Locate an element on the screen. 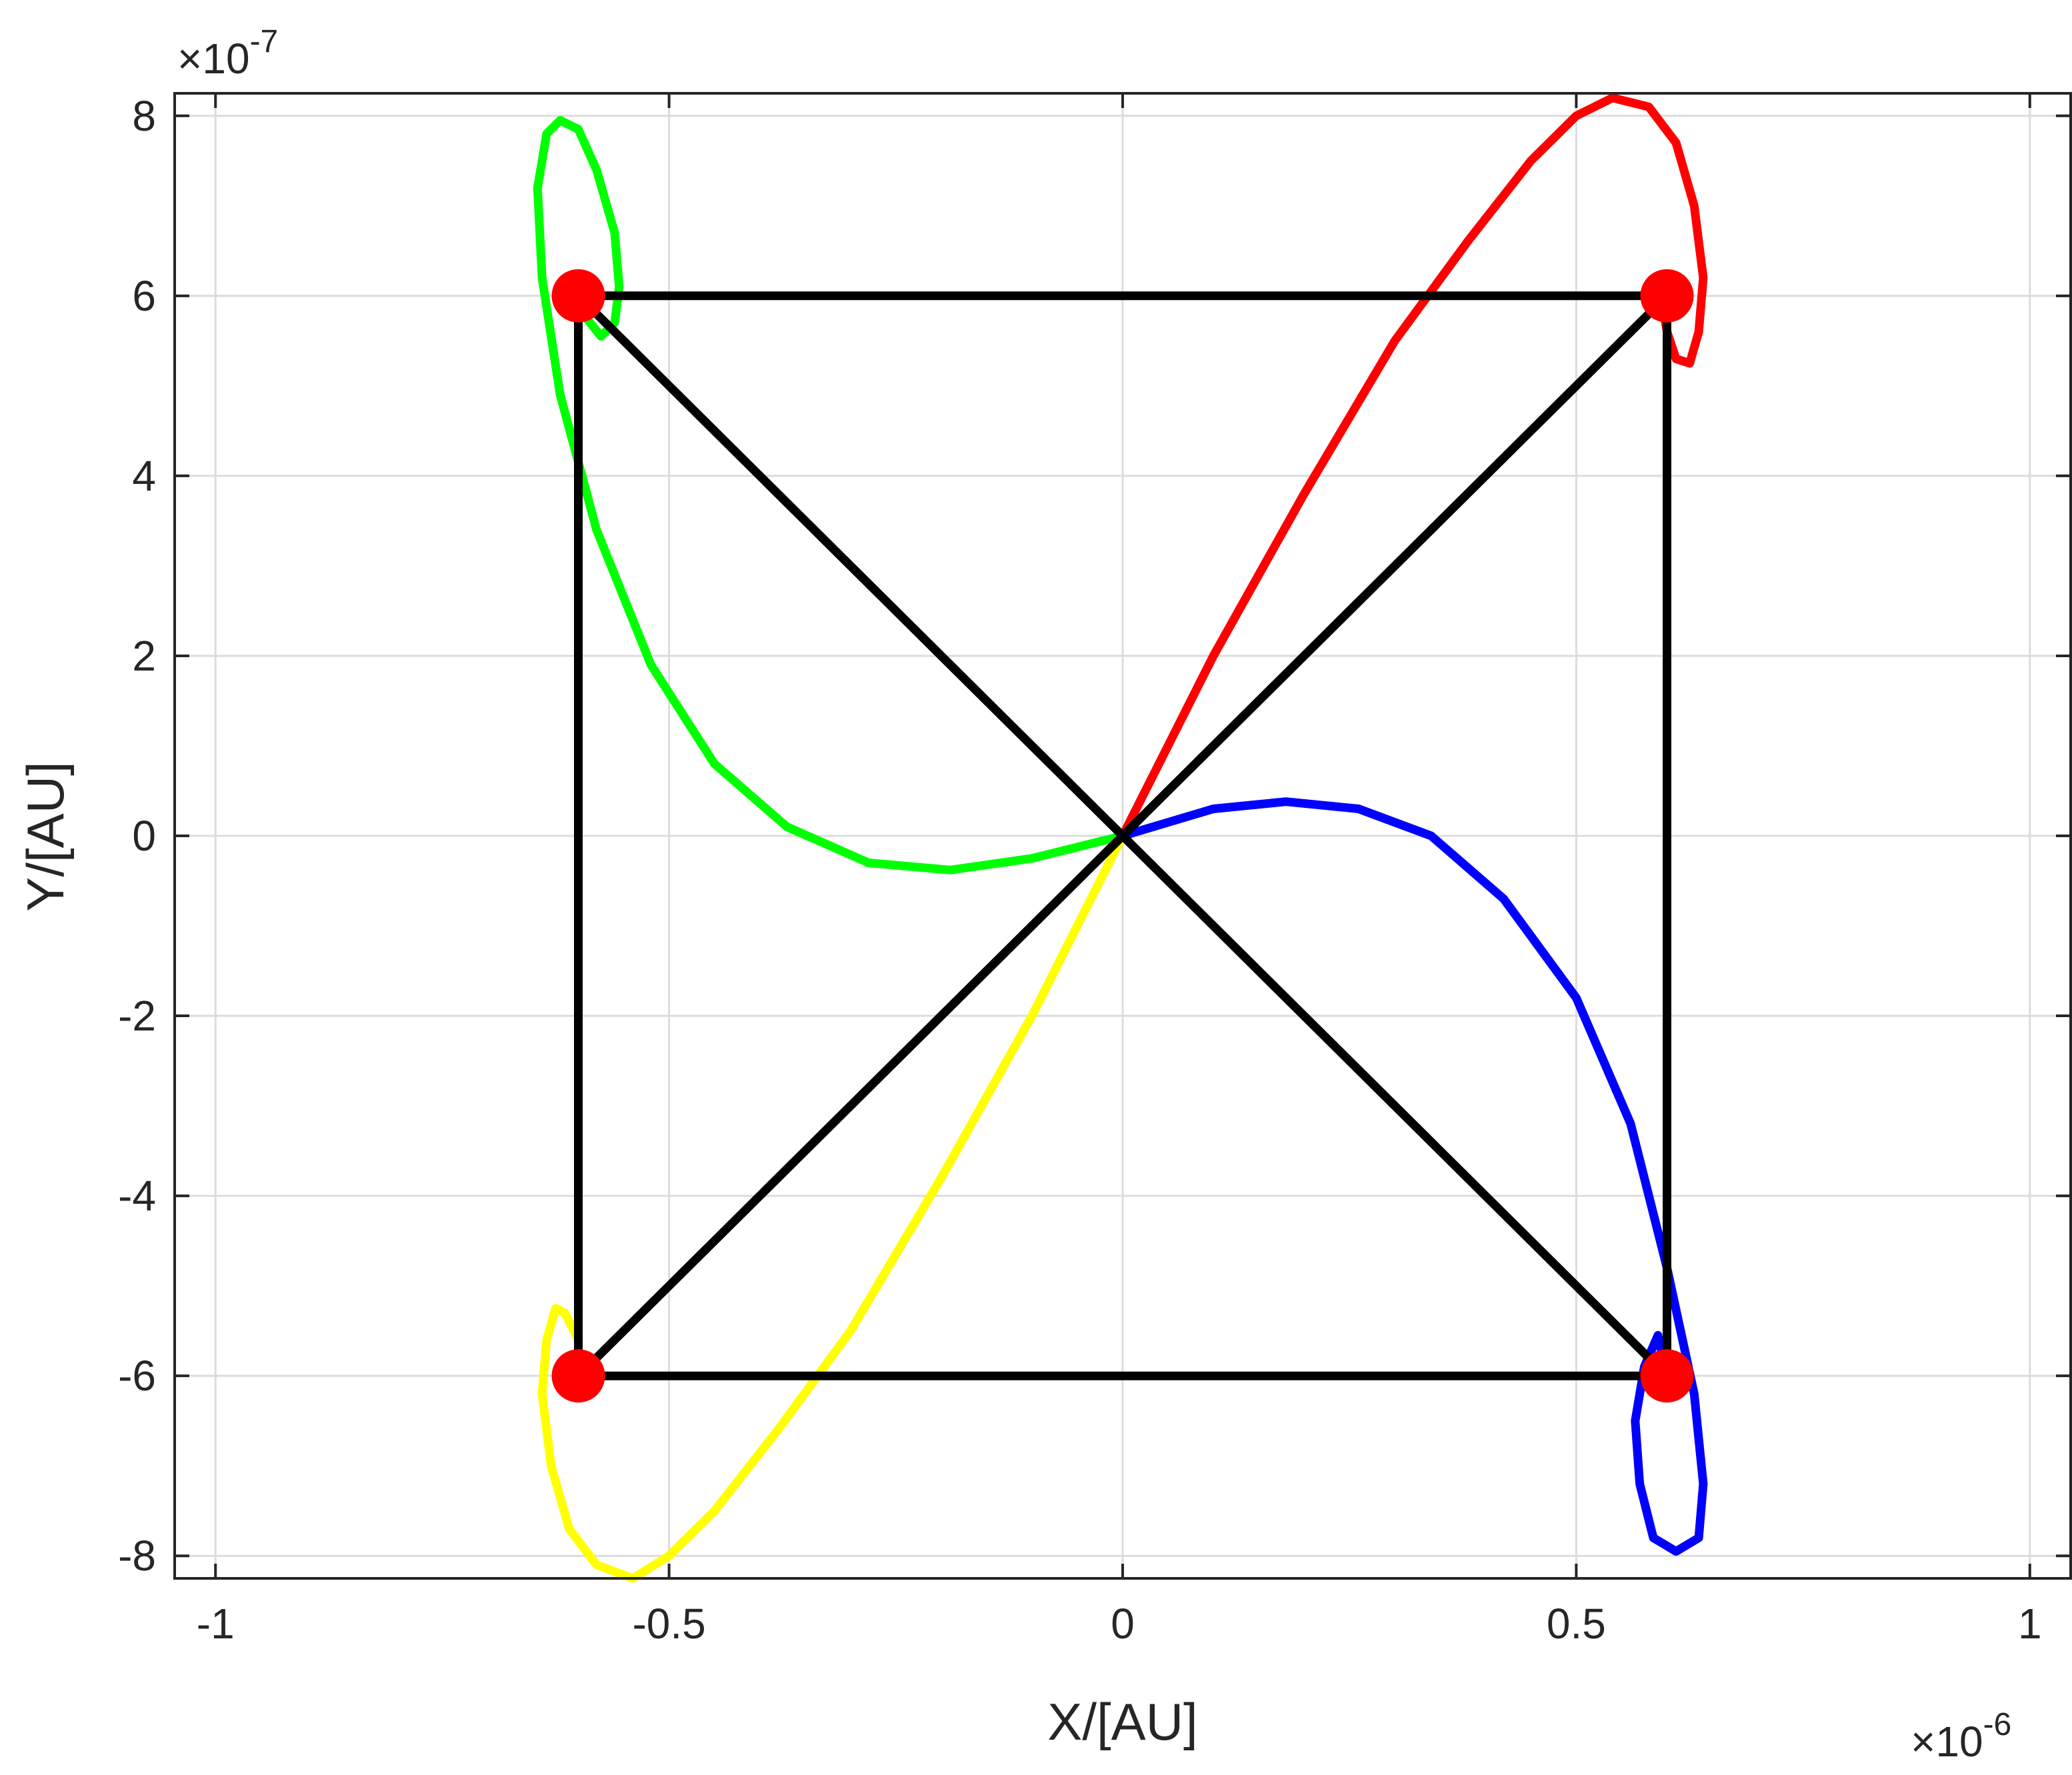 The width and height of the screenshot is (2072, 1775). x-tick-label-3: 0.5 is located at coordinates (1576, 1624).